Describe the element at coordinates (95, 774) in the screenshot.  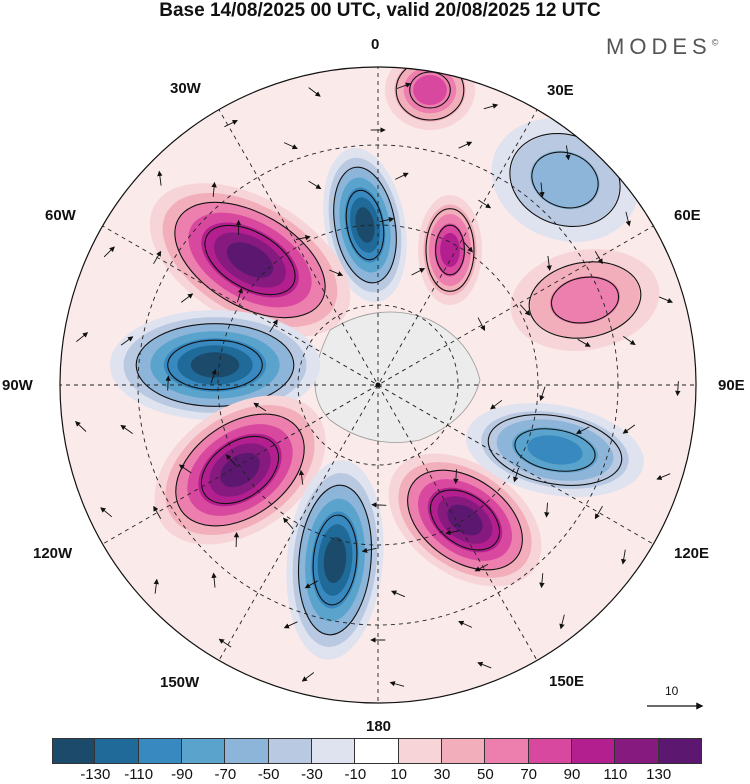
I see `colorbar-tick-label: -130` at that location.